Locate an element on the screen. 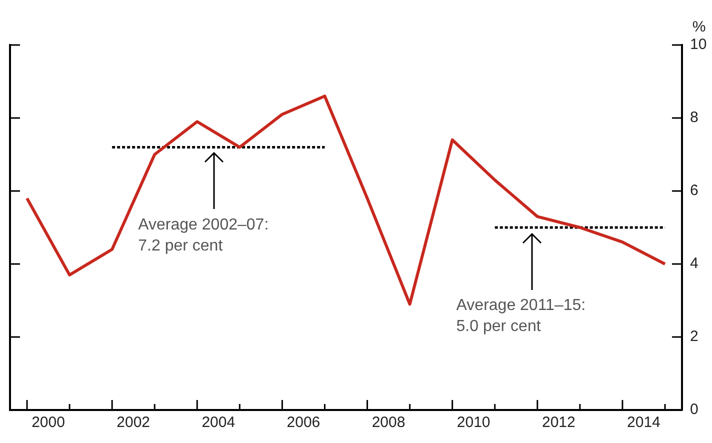  y-axis-title: % is located at coordinates (699, 27).